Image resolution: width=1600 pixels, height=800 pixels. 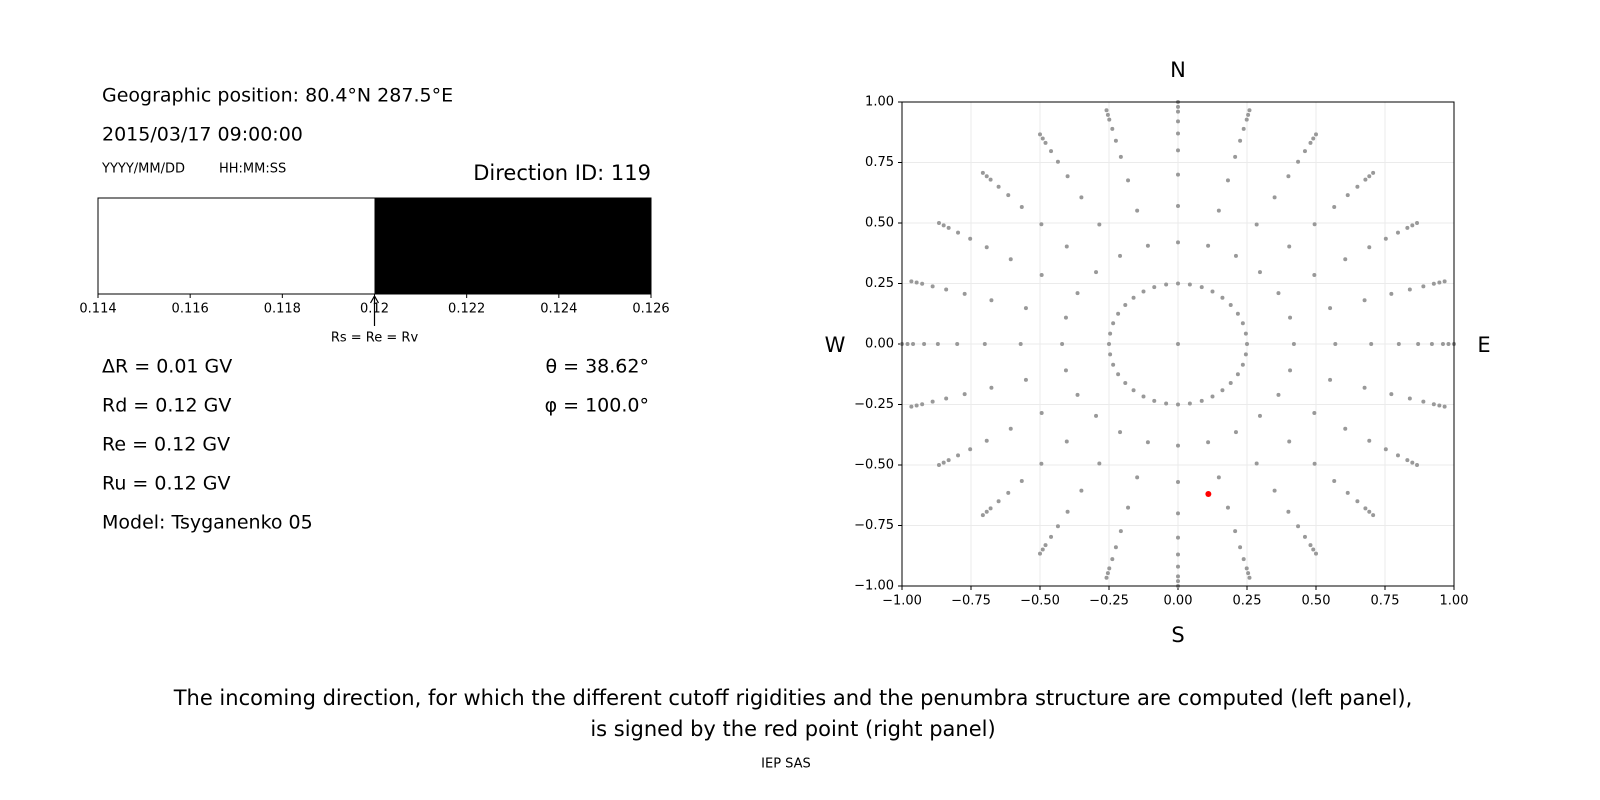 I want to click on compass-west: W, so click(x=835, y=345).